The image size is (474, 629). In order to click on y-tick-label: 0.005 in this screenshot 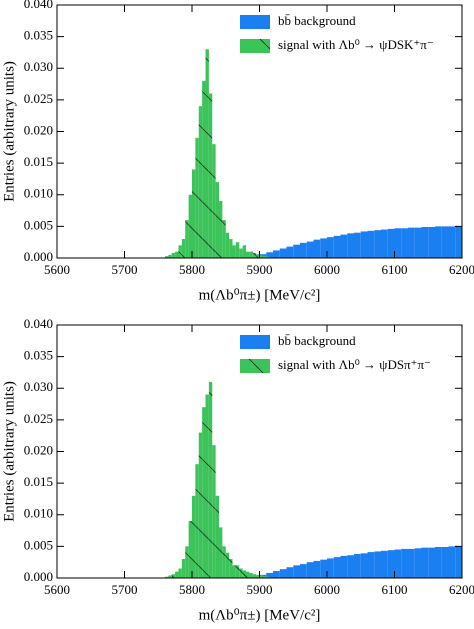, I will do `click(38, 224)`.